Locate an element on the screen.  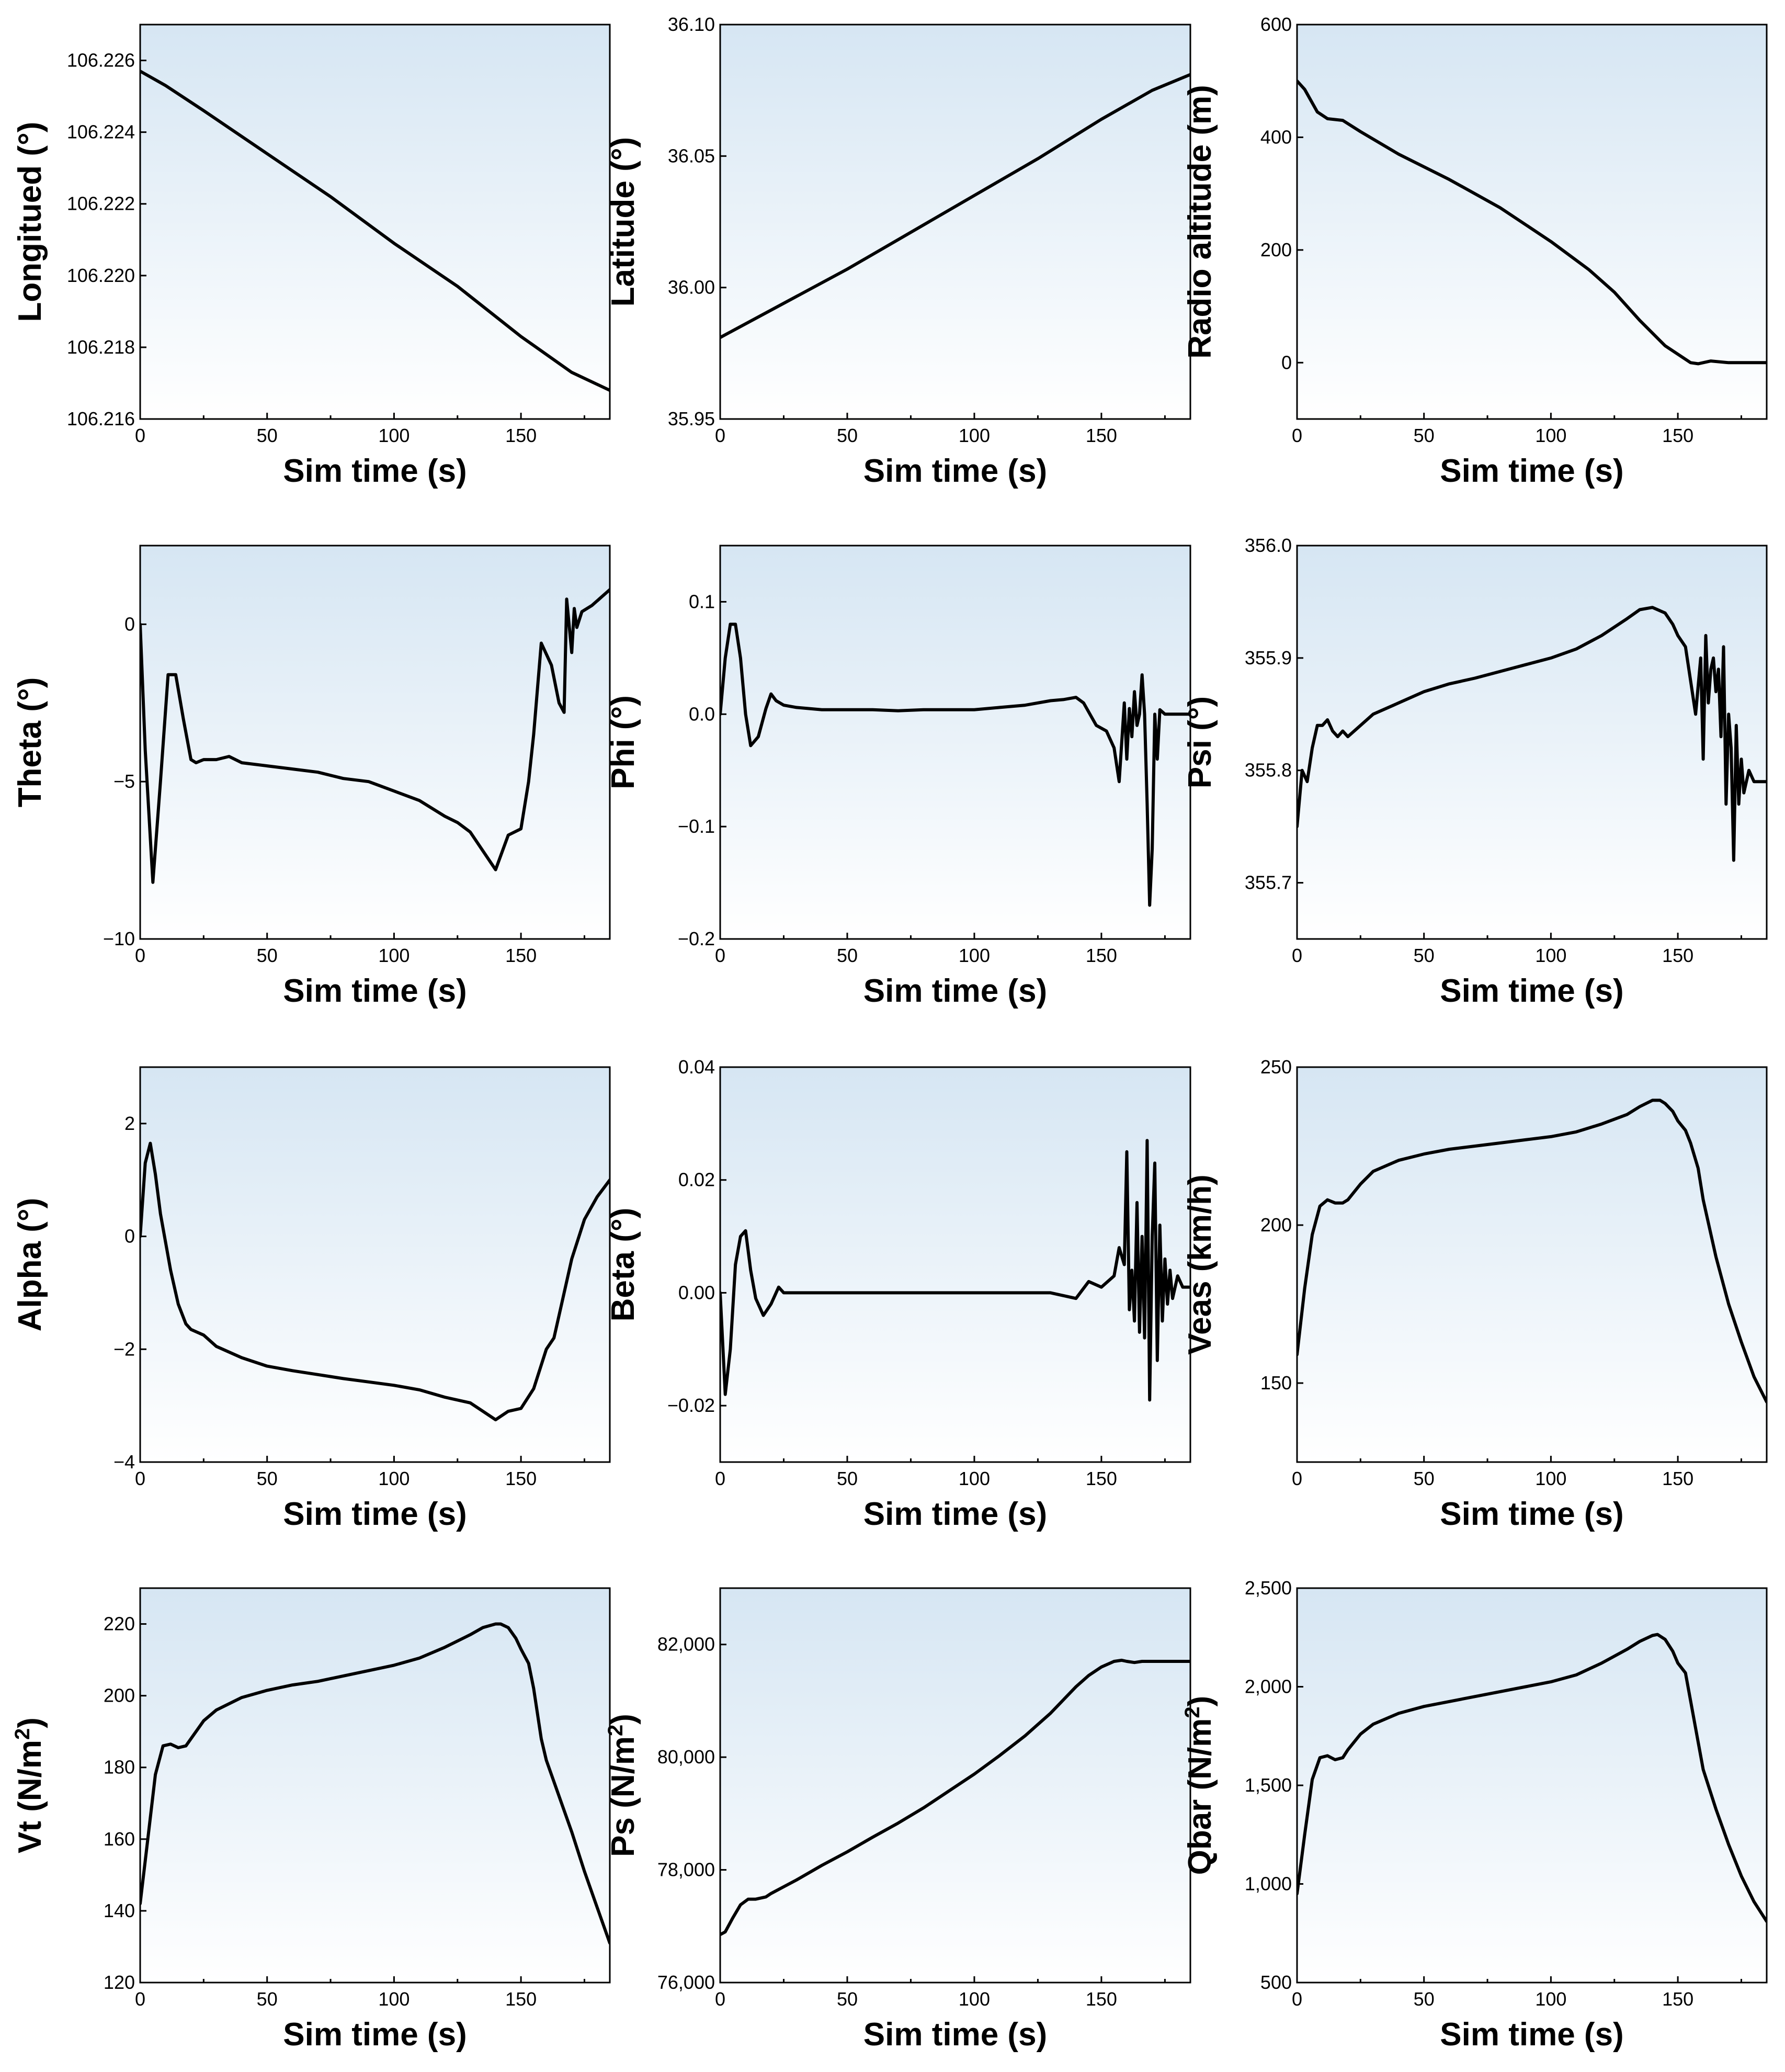
y-tick-label: 600 is located at coordinates (1276, 25).